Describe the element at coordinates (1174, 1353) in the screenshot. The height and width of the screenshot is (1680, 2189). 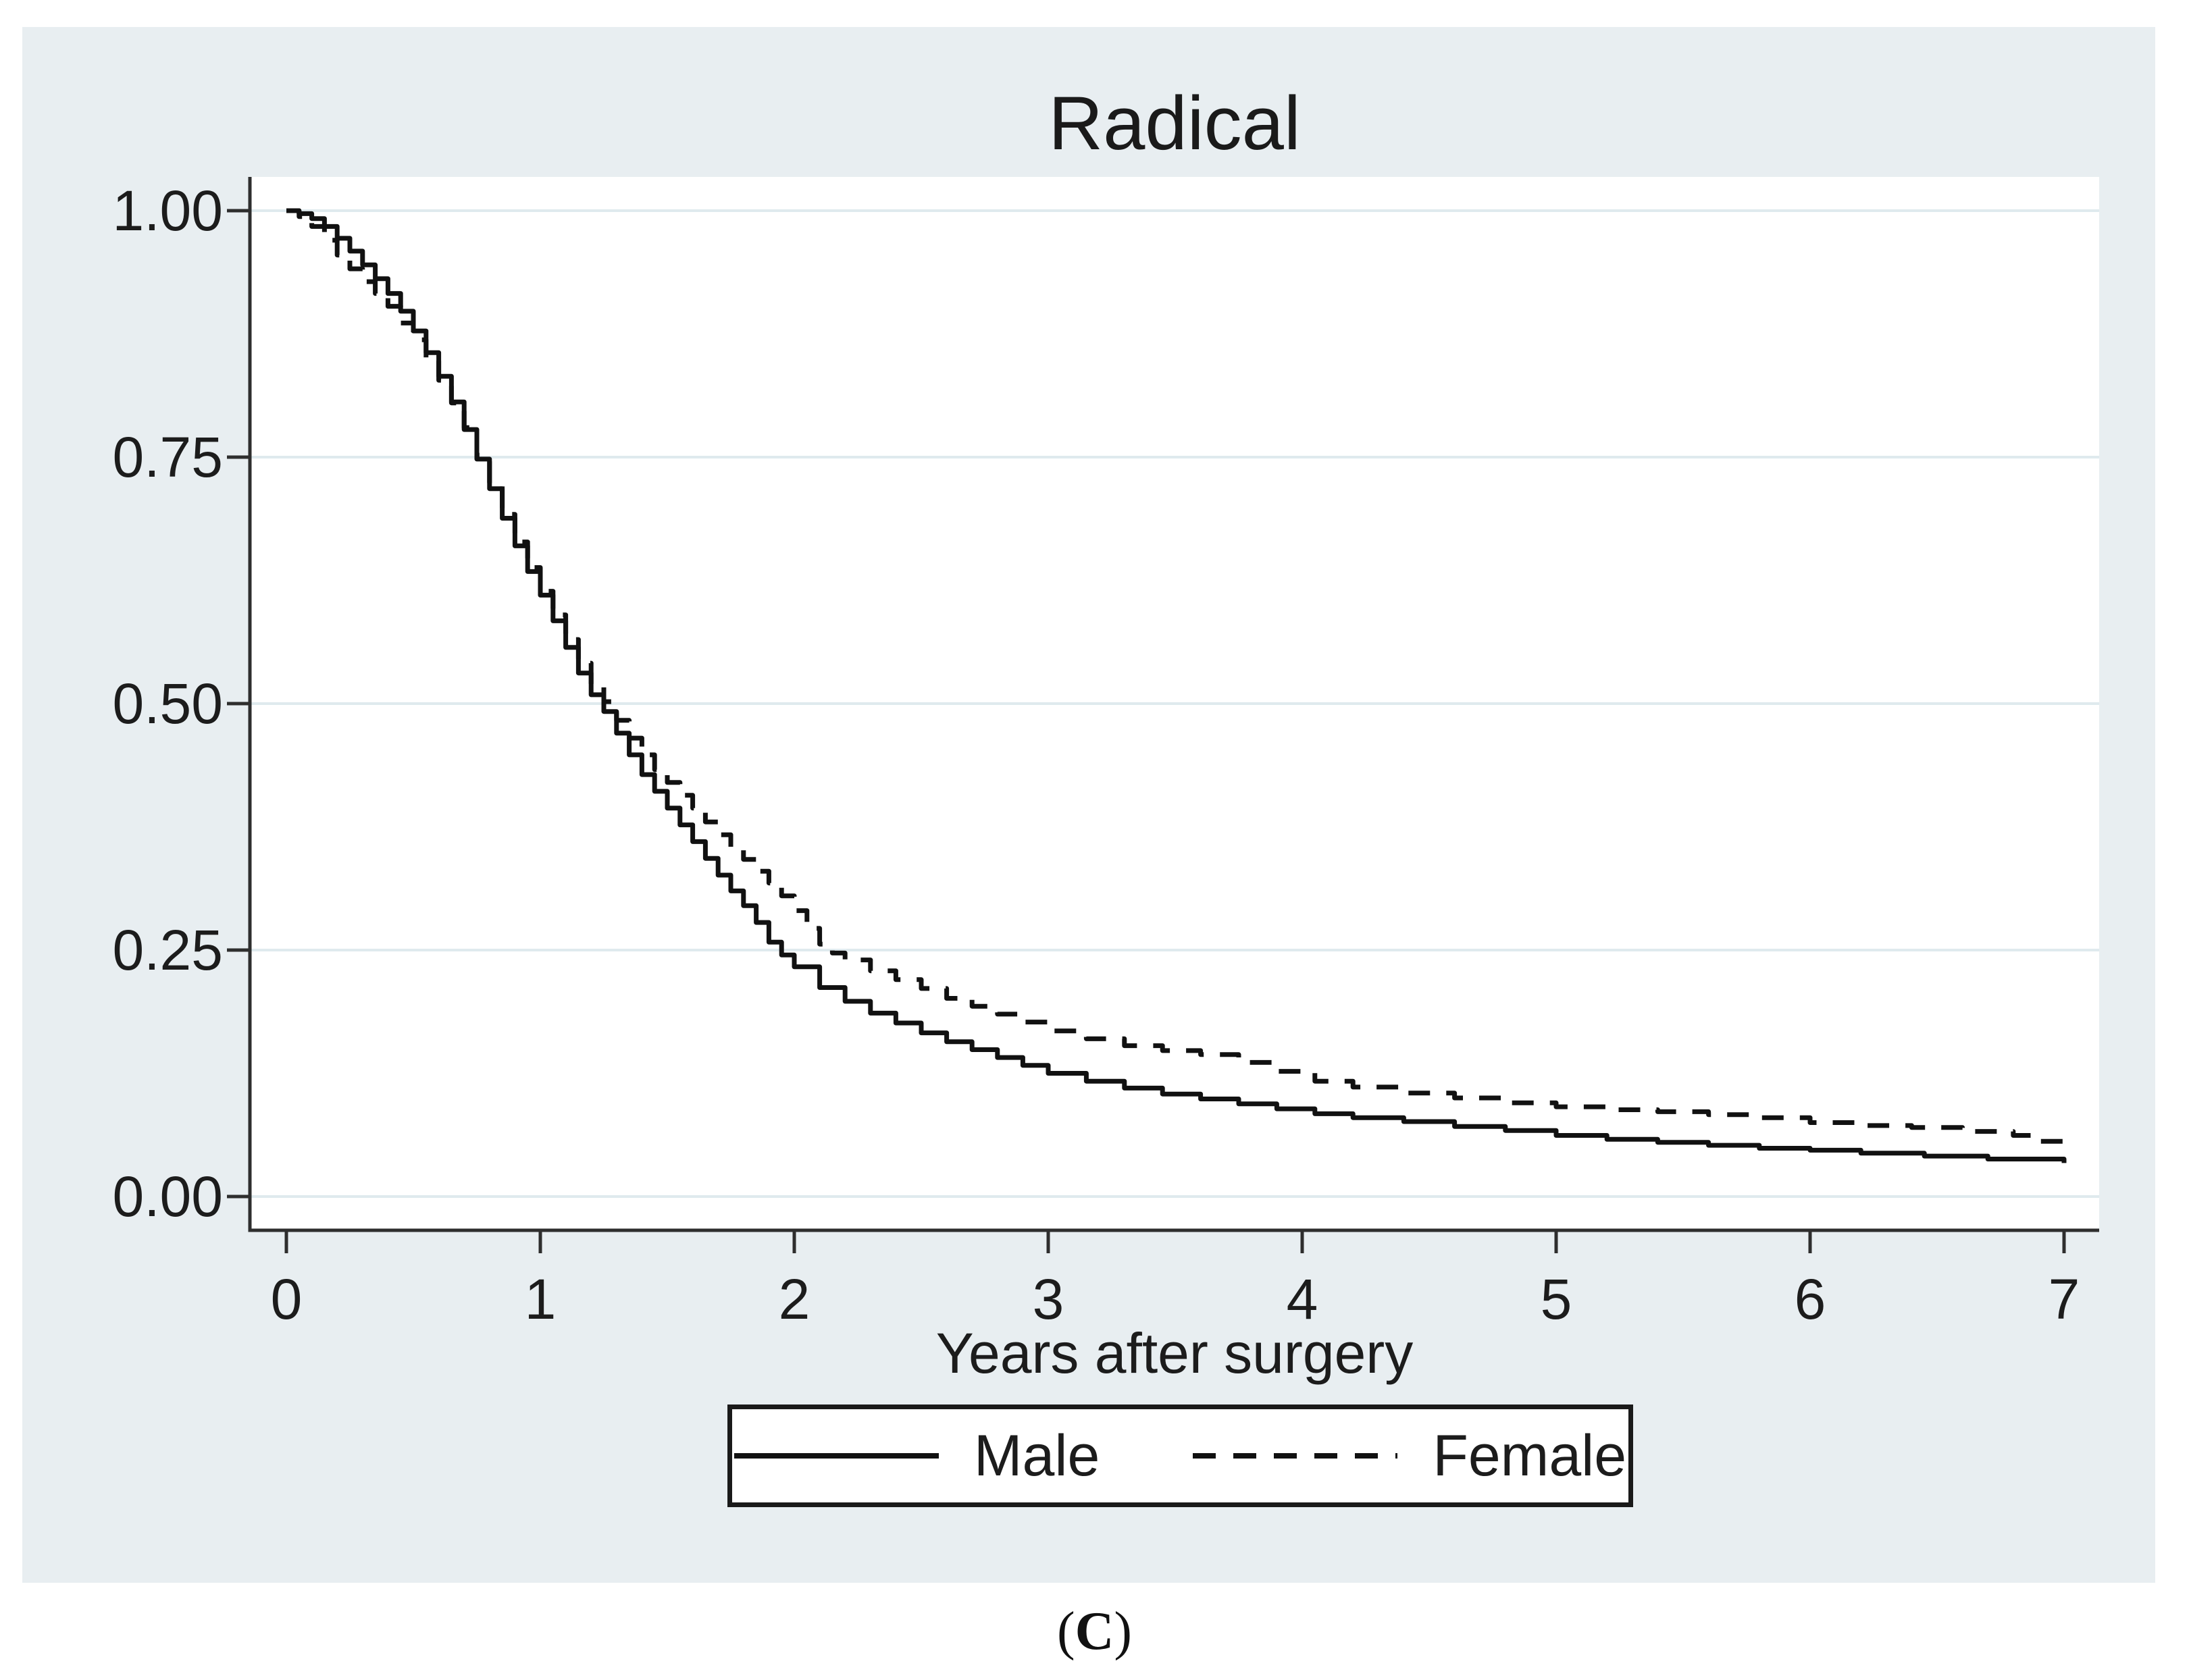
I see `x-axis-title: Years after surgery` at that location.